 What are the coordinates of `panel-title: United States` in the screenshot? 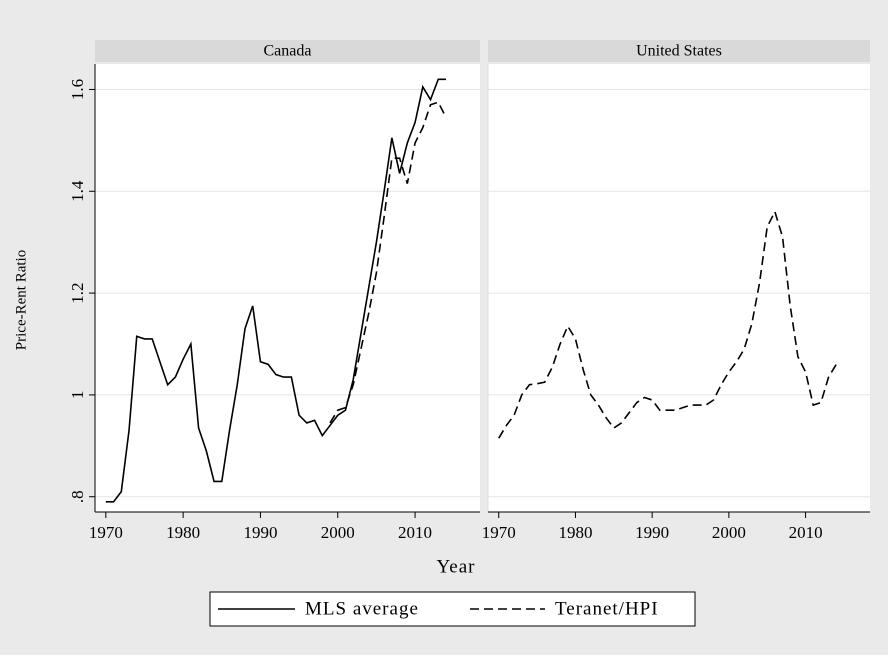 It's located at (679, 51).